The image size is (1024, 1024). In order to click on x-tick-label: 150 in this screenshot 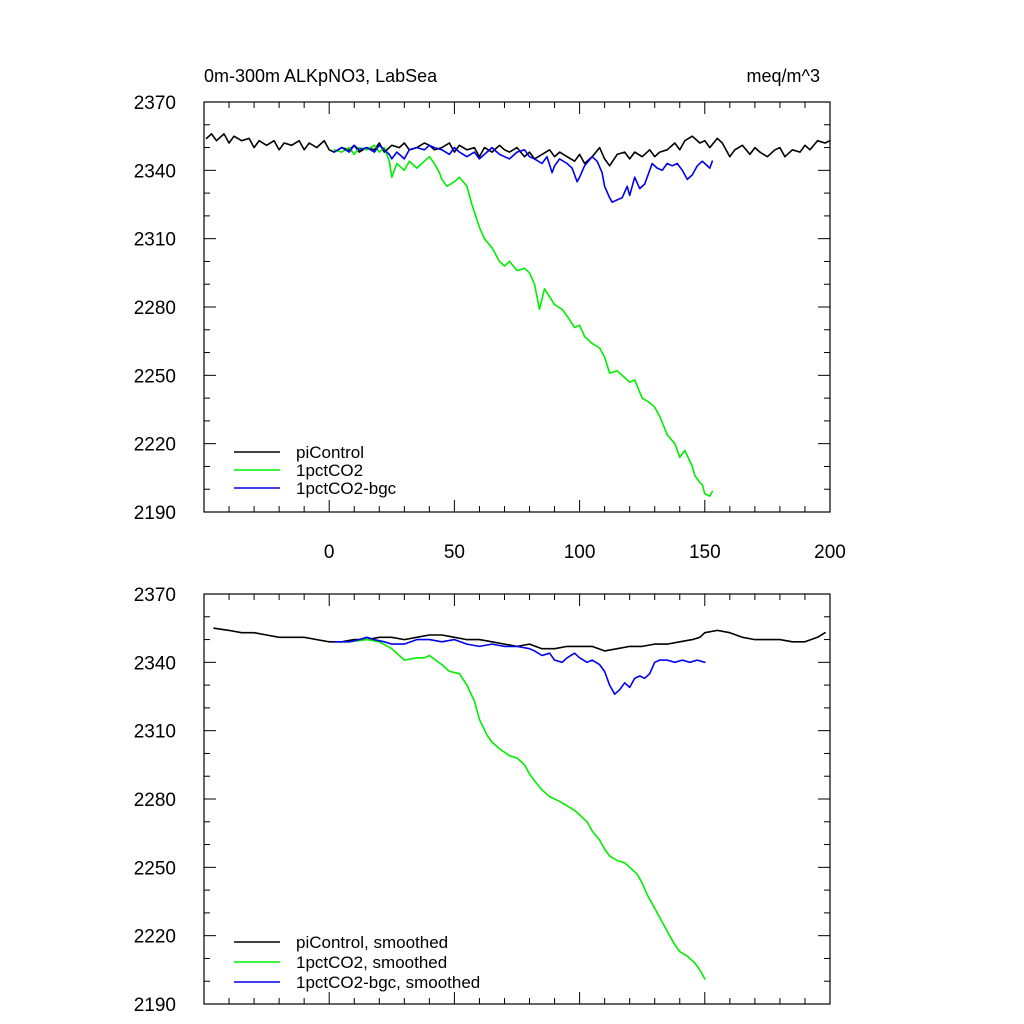, I will do `click(705, 552)`.